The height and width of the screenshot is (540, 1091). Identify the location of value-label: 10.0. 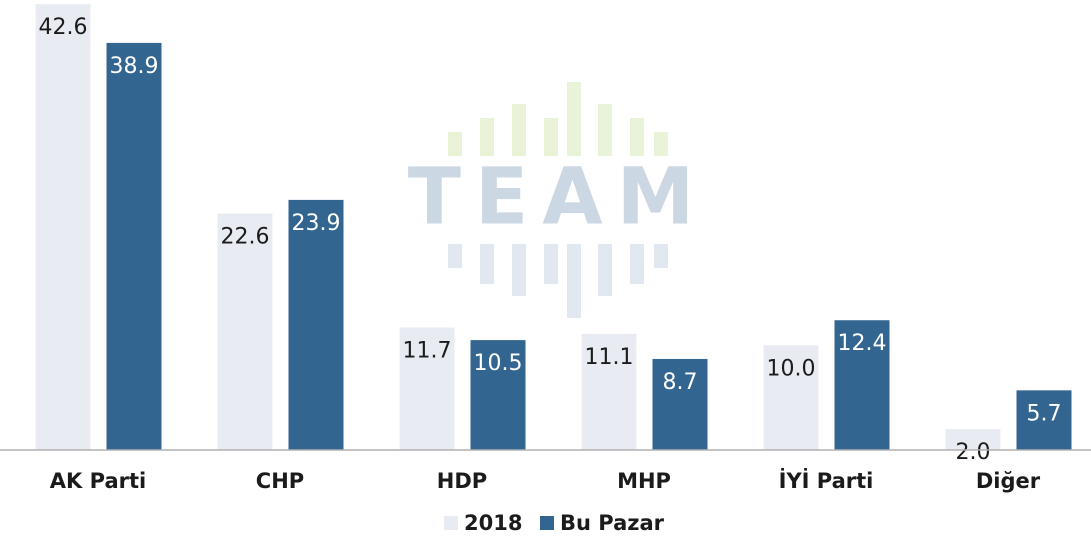
(791, 368).